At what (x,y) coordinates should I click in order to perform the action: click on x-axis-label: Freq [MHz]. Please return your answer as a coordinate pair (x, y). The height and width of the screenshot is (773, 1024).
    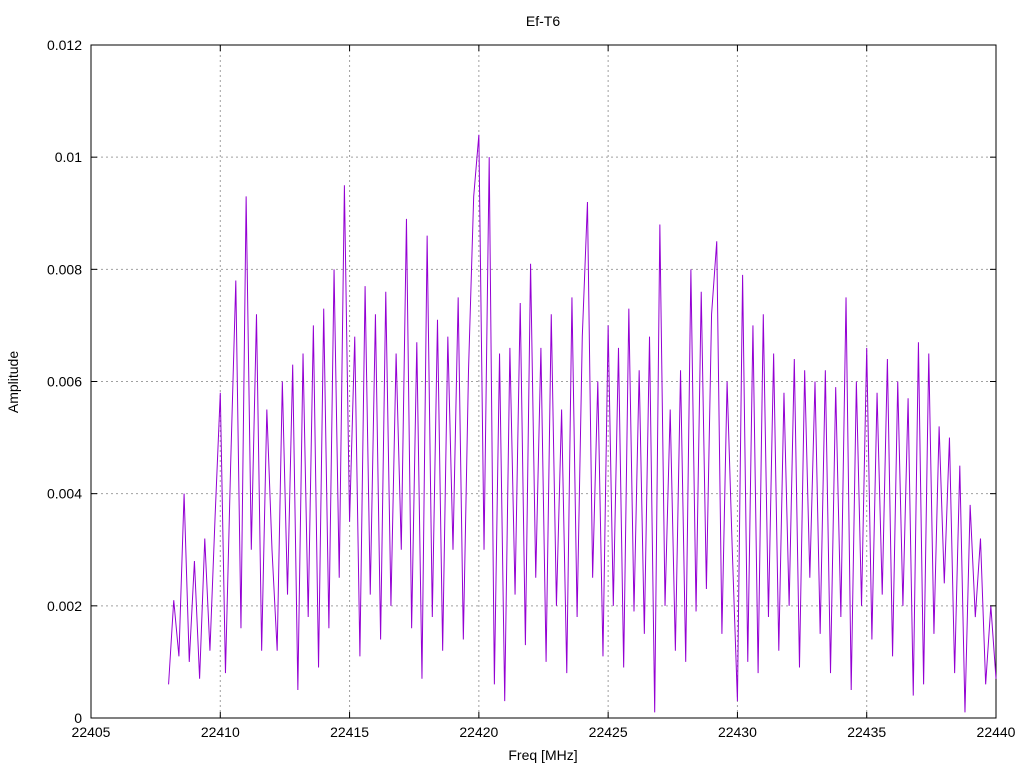
    Looking at the image, I should click on (542, 755).